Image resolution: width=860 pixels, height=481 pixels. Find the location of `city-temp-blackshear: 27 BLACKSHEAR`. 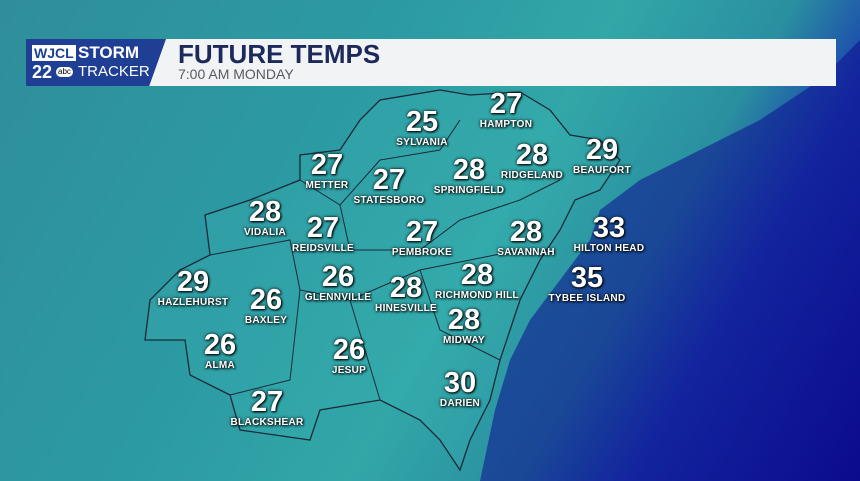

city-temp-blackshear: 27 BLACKSHEAR is located at coordinates (267, 408).